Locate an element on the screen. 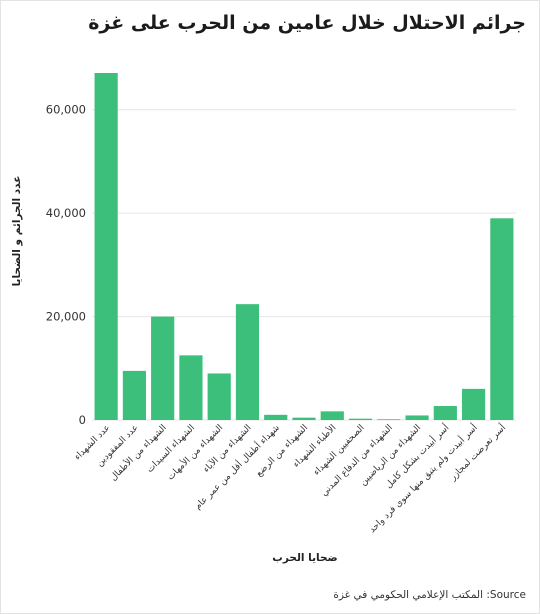  x-tick-label: الشهداء من الرضع is located at coordinates (282, 451).